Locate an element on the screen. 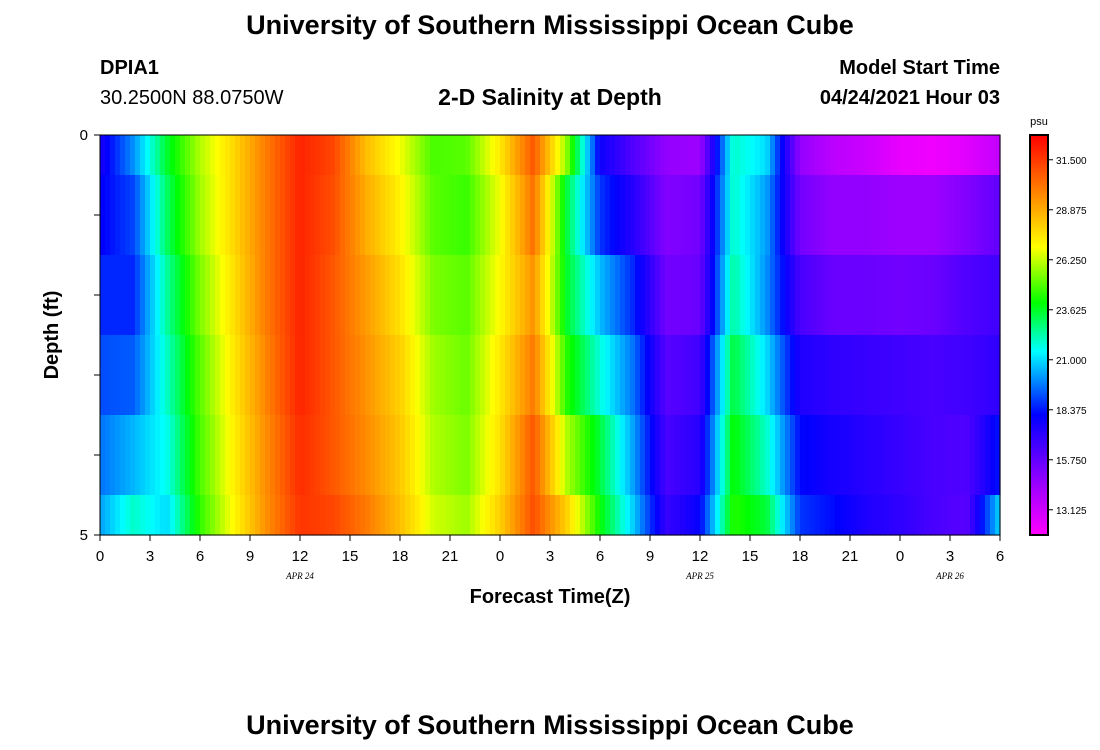 This screenshot has height=750, width=1100. date-label: APR 25 is located at coordinates (699, 576).